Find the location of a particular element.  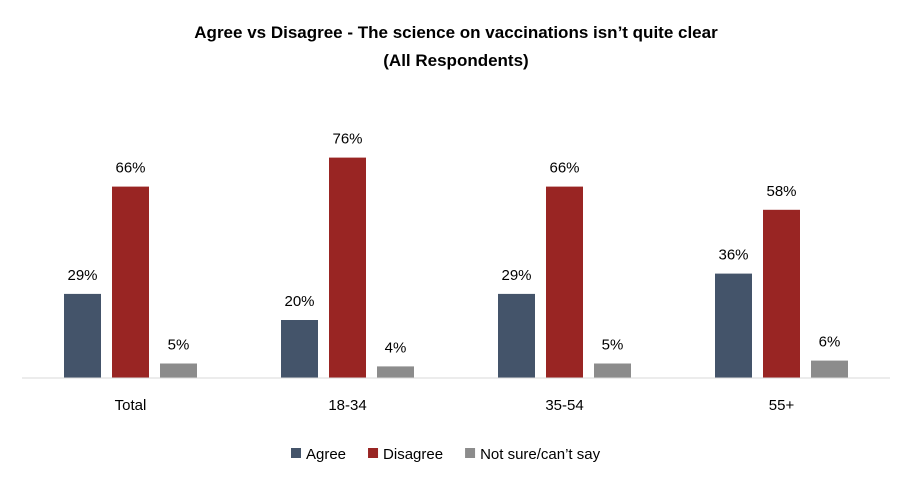

bar-not-sure-can-t-say-total is located at coordinates (178, 370).